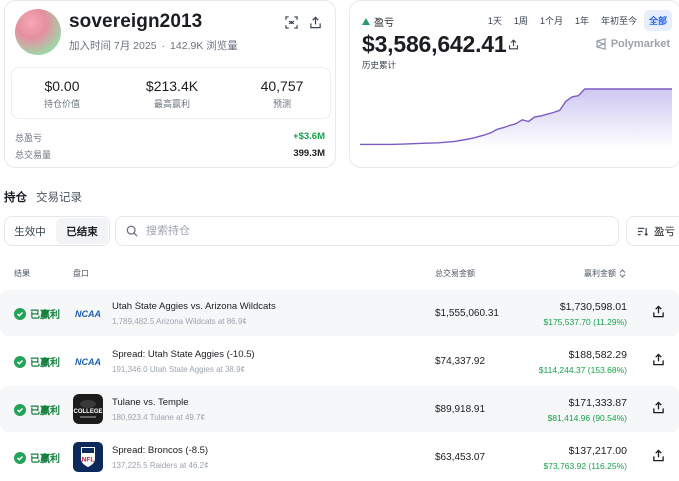 The height and width of the screenshot is (481, 679). Describe the element at coordinates (494, 21) in the screenshot. I see `range-1d: 1天` at that location.